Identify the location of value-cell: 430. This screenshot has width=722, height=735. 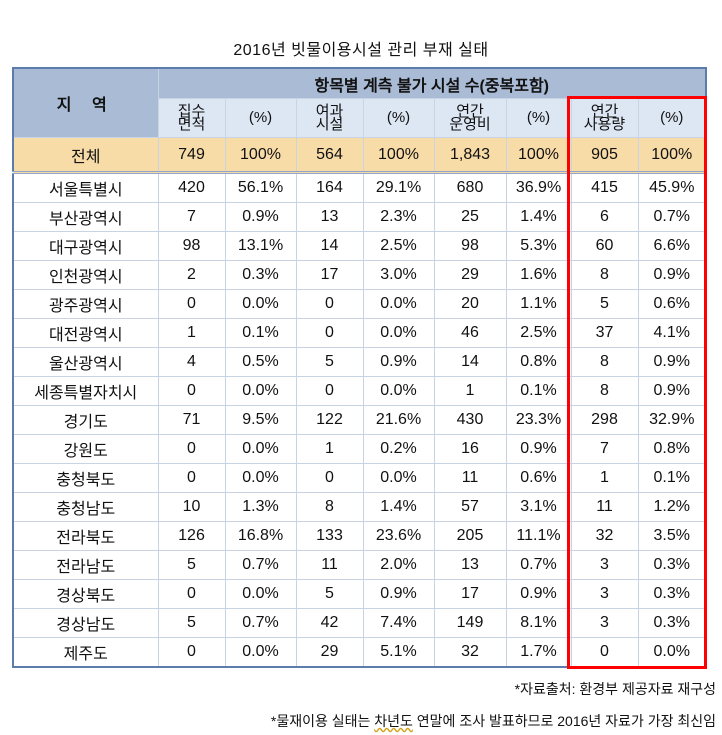
(470, 420).